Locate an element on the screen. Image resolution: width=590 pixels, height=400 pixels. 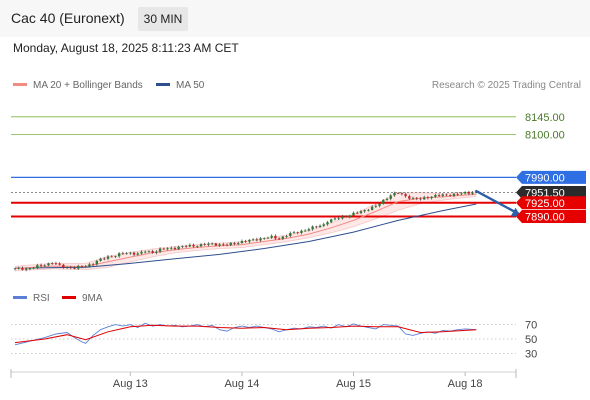
x-axis-tick-label: Aug 18 is located at coordinates (465, 384).